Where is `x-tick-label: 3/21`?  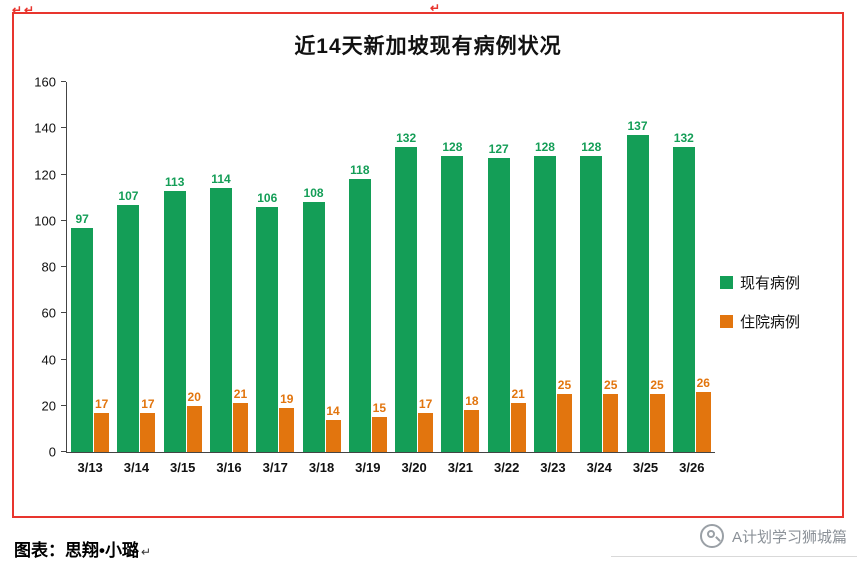
x-tick-label: 3/21 is located at coordinates (460, 467).